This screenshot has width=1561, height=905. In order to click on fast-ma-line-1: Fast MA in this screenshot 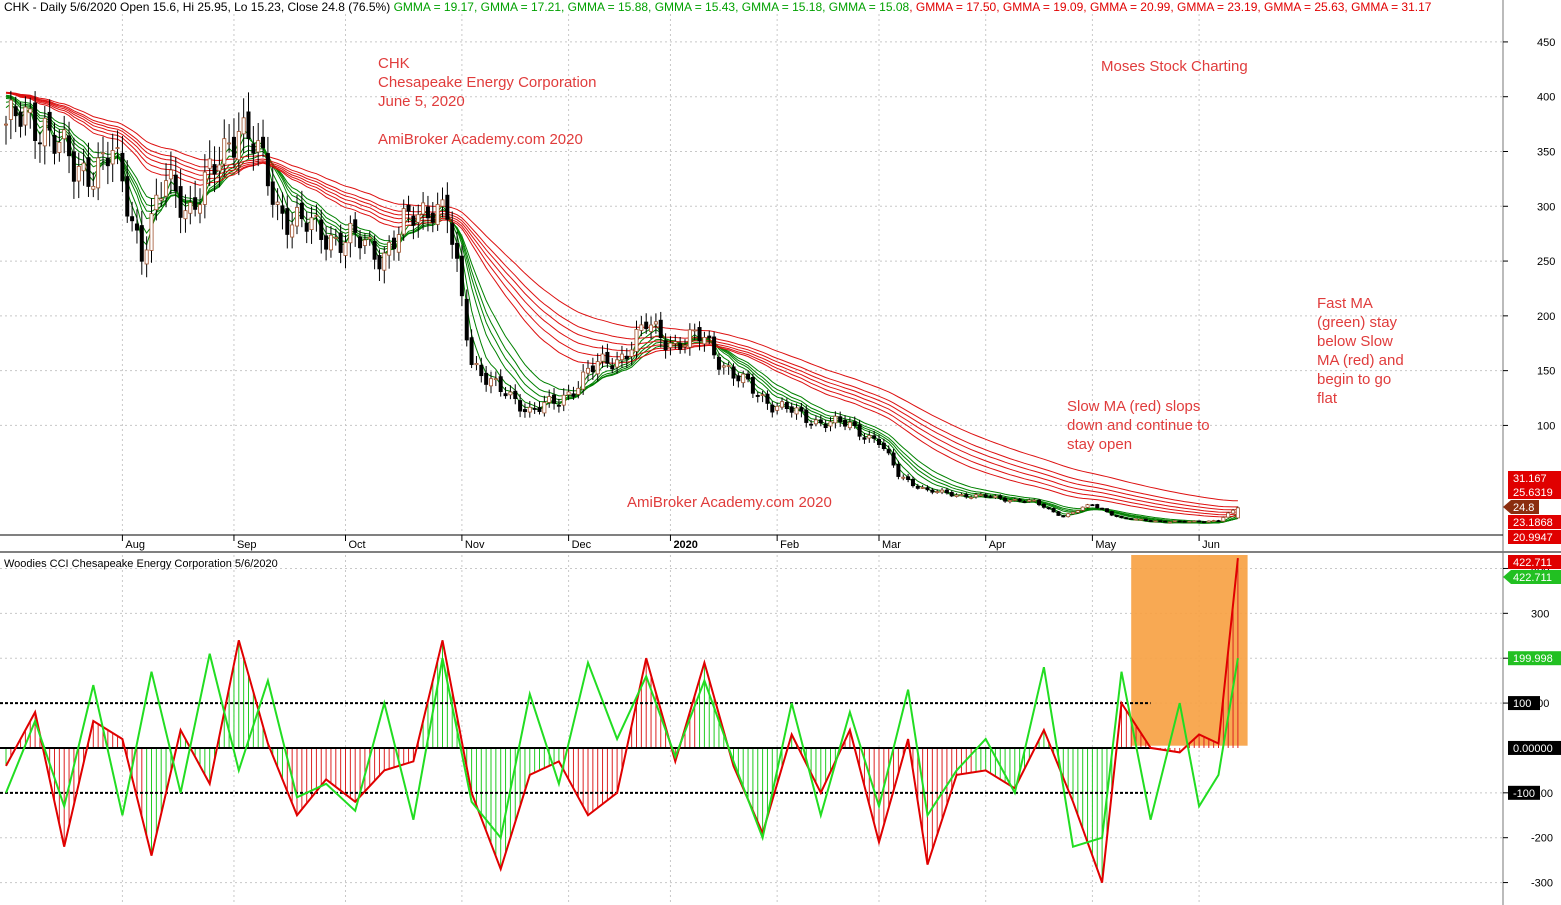, I will do `click(1345, 303)`.